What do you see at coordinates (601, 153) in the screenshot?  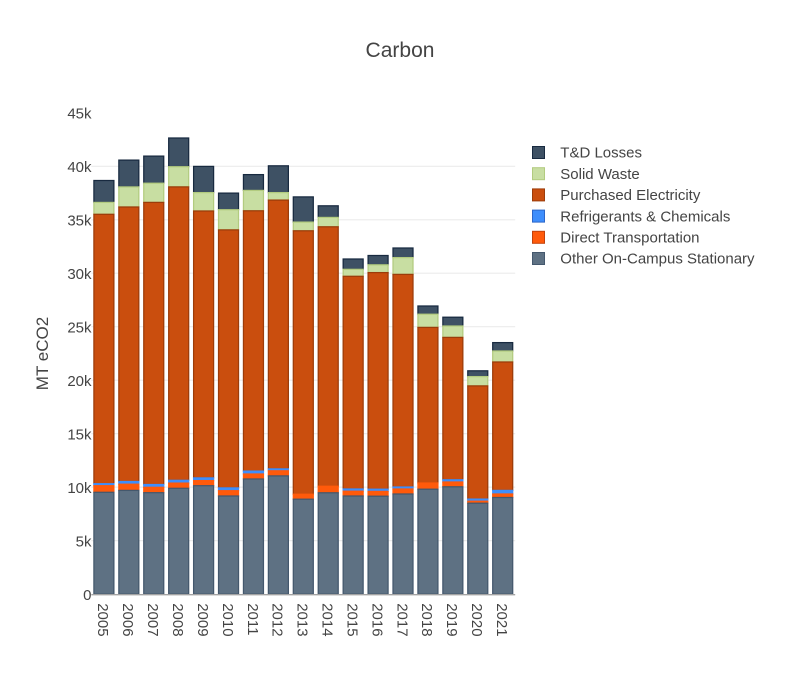 I see `svg-text: T&D Losses` at bounding box center [601, 153].